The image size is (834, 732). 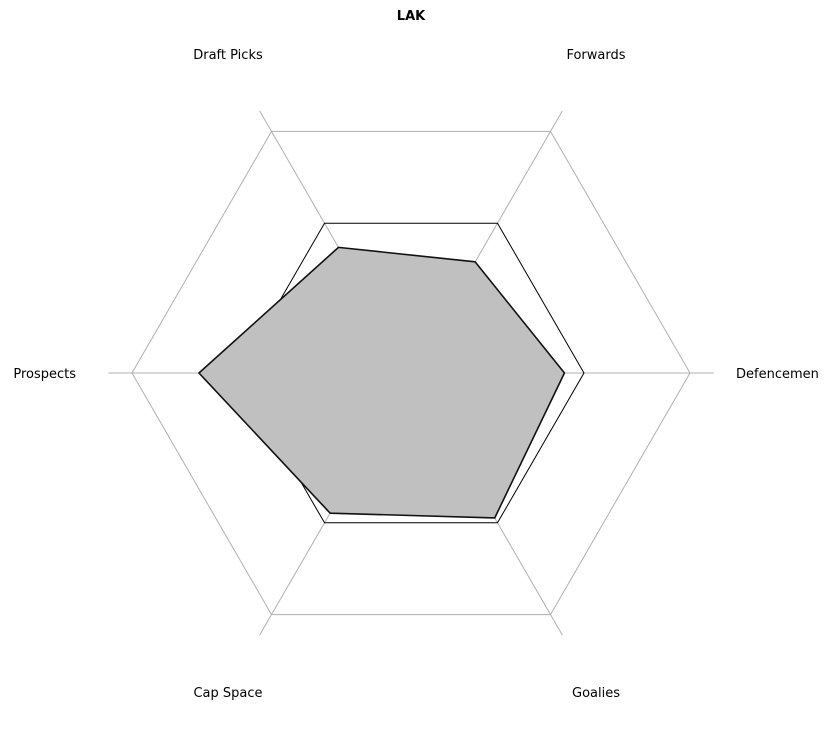 I want to click on axis-label-forwards: Forwards, so click(x=595, y=55).